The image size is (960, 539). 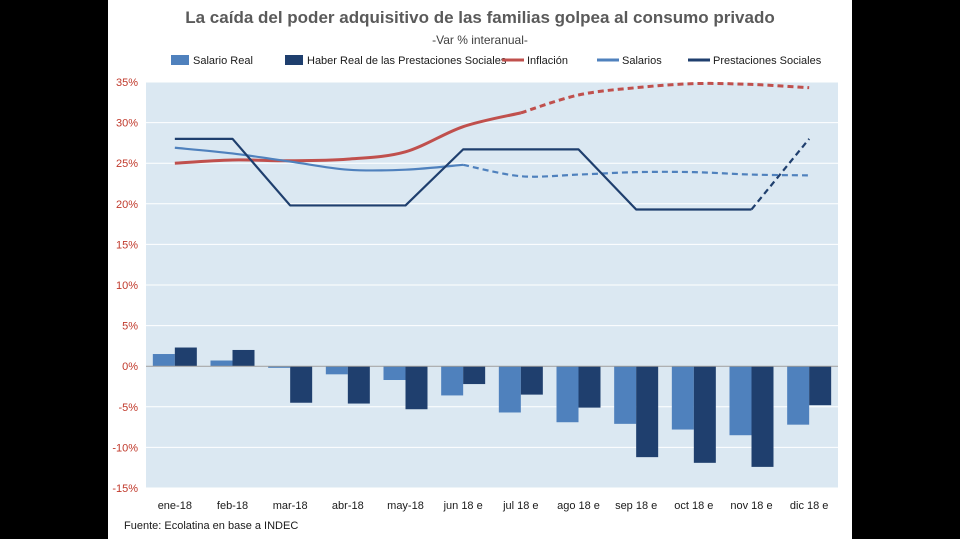 I want to click on y-tick-label: -15%, so click(x=125, y=489).